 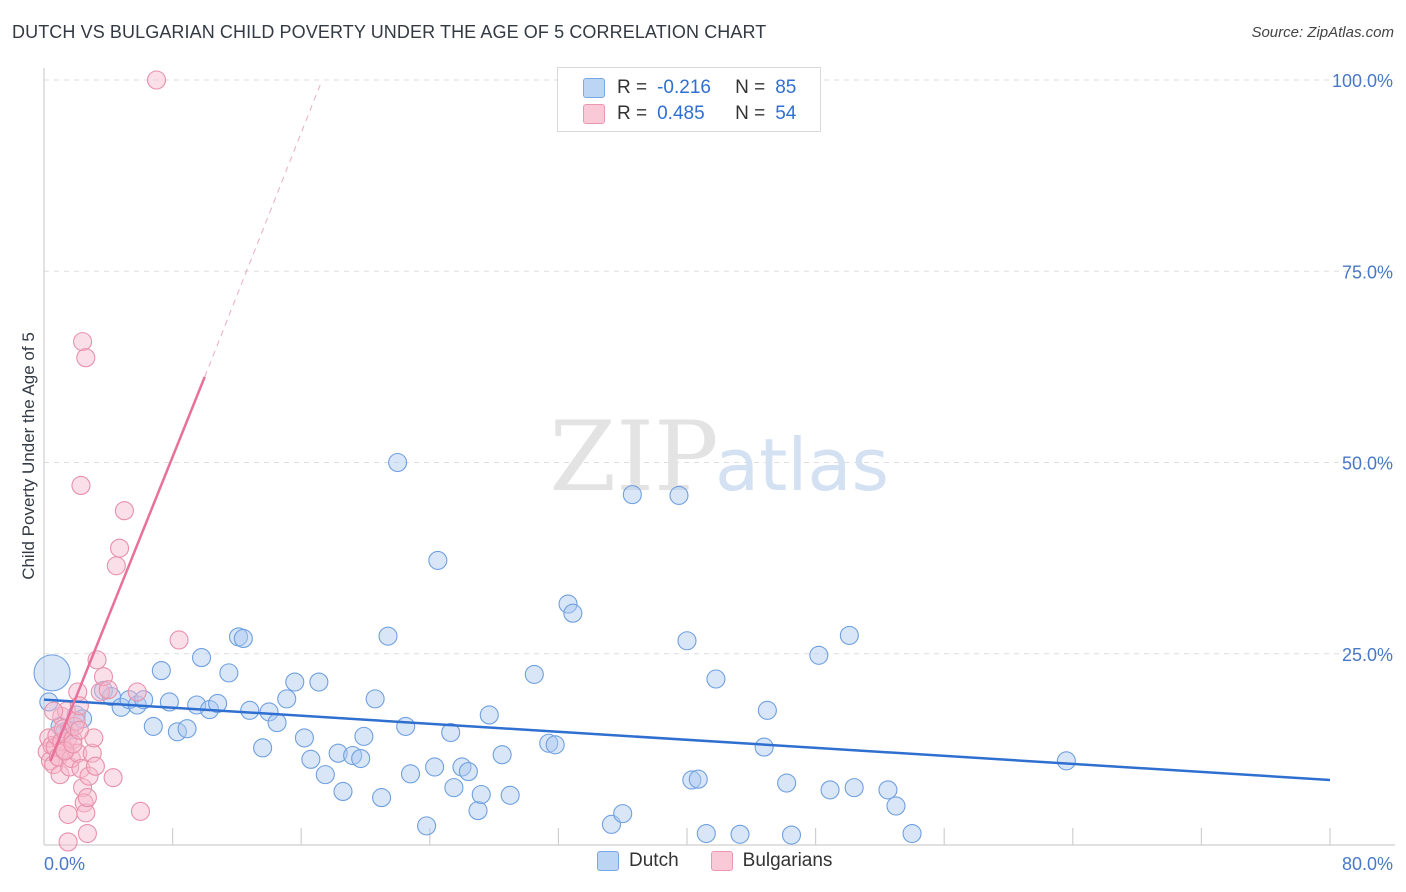 What do you see at coordinates (608, 861) in the screenshot?
I see `series-swatch-dutch` at bounding box center [608, 861].